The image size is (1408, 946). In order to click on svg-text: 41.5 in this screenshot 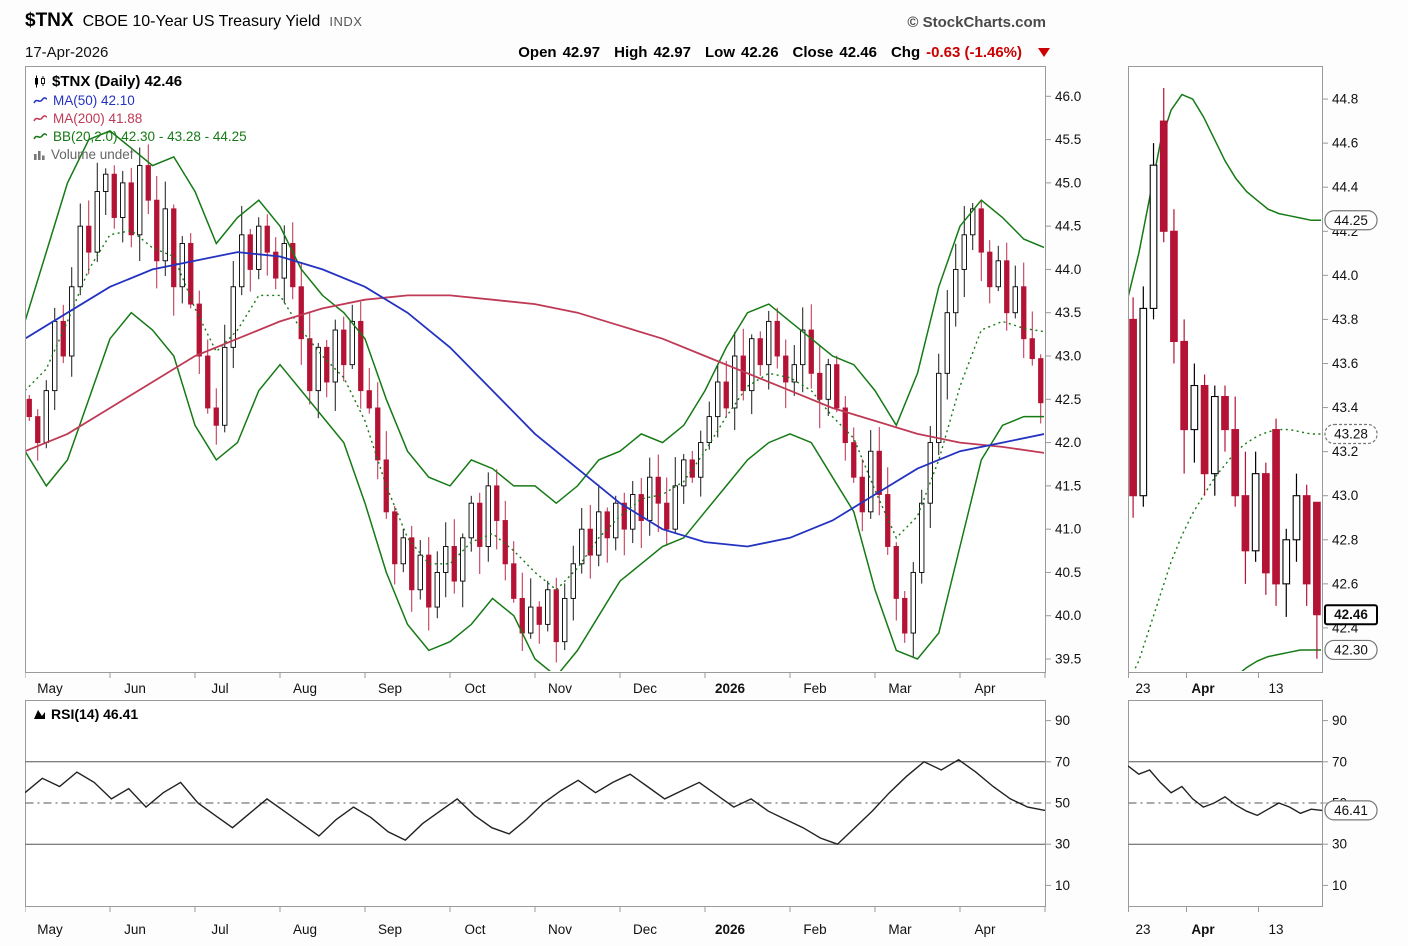, I will do `click(1068, 485)`.